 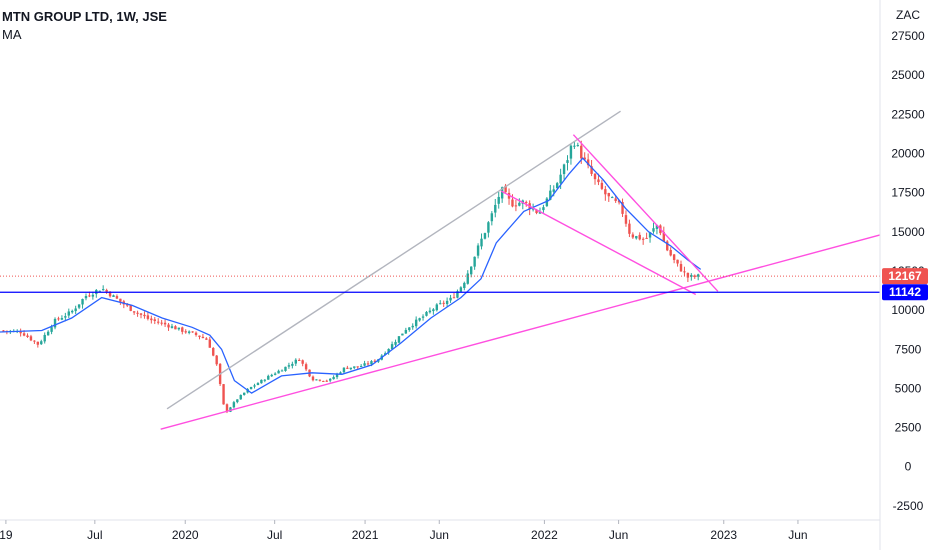 I want to click on trendline-wedge-bottom, so click(x=598, y=243).